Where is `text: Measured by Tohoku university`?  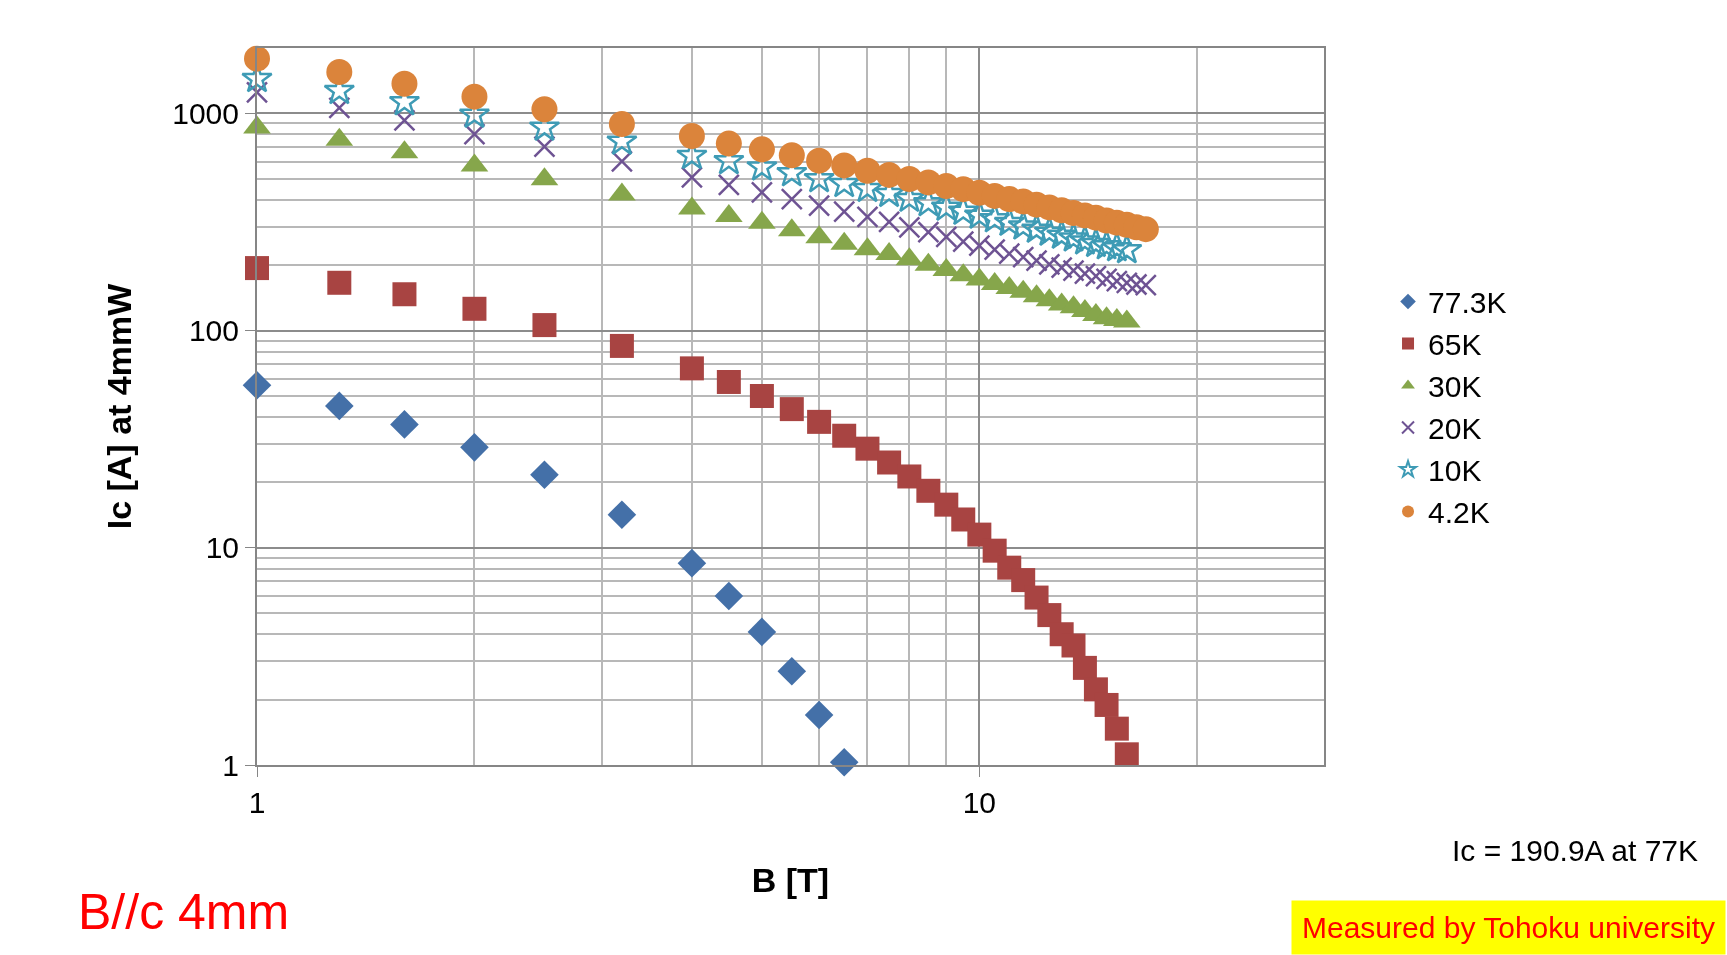 text: Measured by Tohoku university is located at coordinates (1508, 927).